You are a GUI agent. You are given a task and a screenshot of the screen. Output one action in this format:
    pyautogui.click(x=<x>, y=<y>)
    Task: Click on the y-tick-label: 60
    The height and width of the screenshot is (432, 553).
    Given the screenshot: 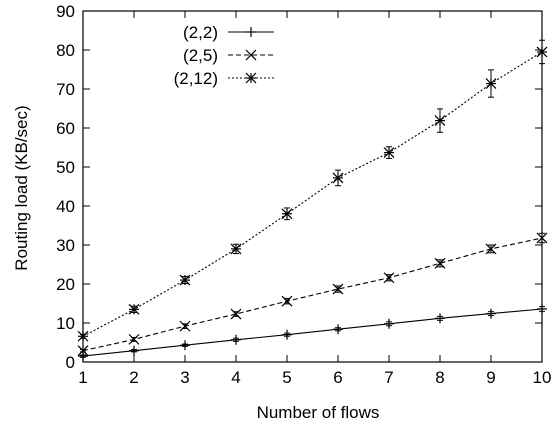 What is the action you would take?
    pyautogui.click(x=65, y=128)
    